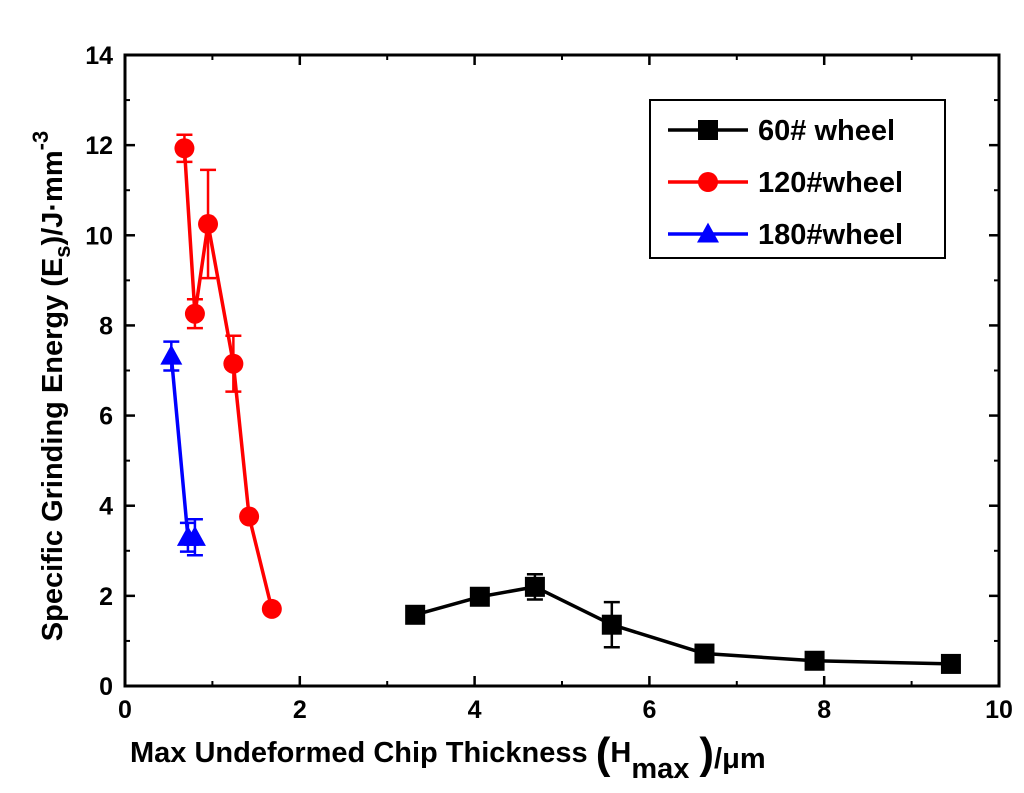  What do you see at coordinates (830, 183) in the screenshot?
I see `legend-label: 120#wheel` at bounding box center [830, 183].